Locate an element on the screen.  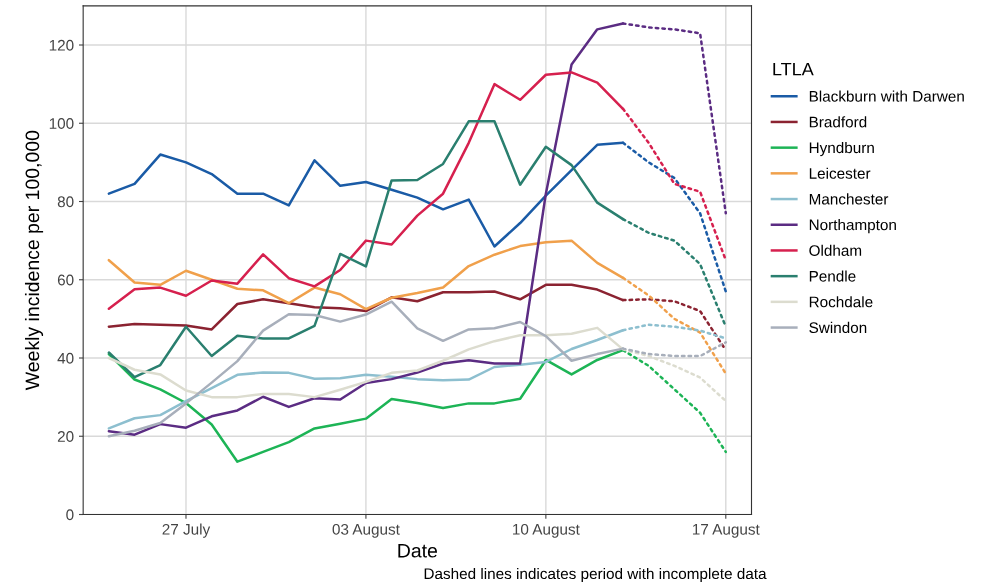
legend-label: Manchester is located at coordinates (849, 199).